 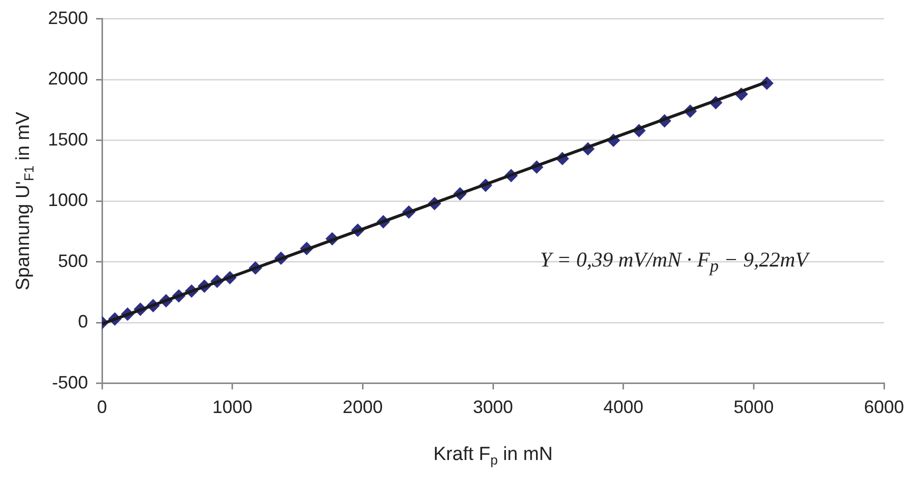 What do you see at coordinates (102, 407) in the screenshot?
I see `x-tick-label: 0` at bounding box center [102, 407].